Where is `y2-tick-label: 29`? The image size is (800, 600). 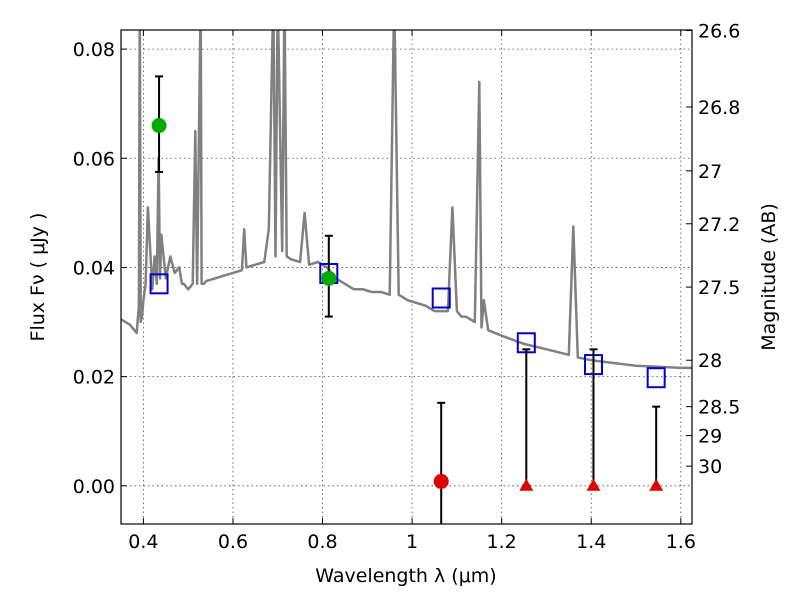
y2-tick-label: 29 is located at coordinates (710, 437).